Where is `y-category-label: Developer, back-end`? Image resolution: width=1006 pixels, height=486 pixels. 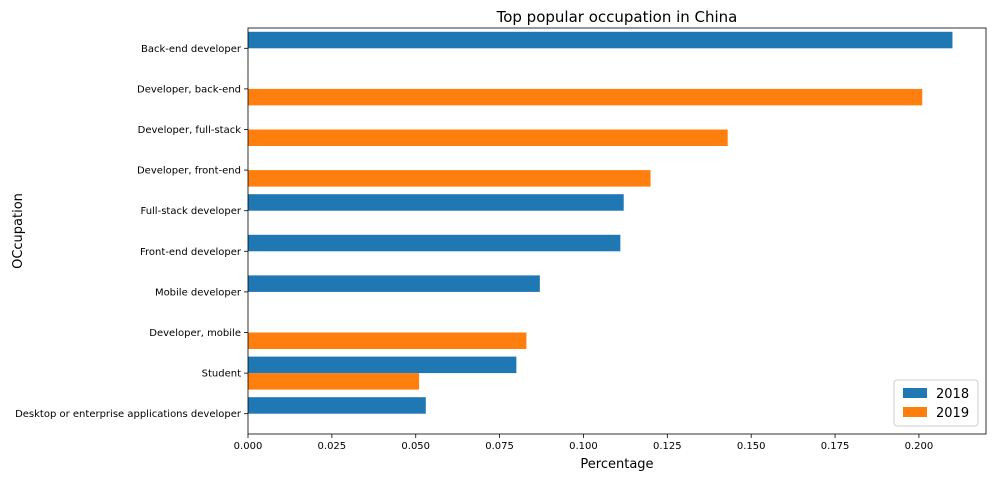 y-category-label: Developer, back-end is located at coordinates (189, 89).